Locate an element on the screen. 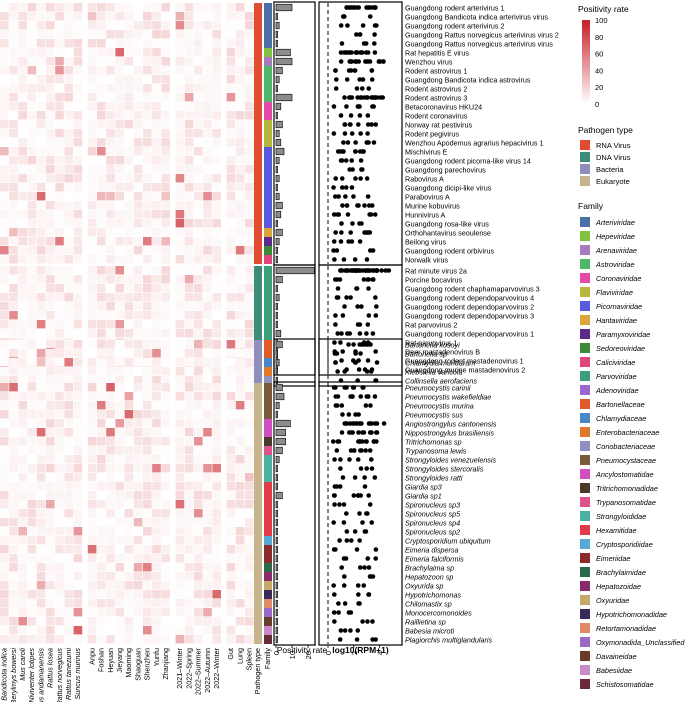 The image size is (685, 702). row-label: Guangdong rodent orbivirus is located at coordinates (450, 251).